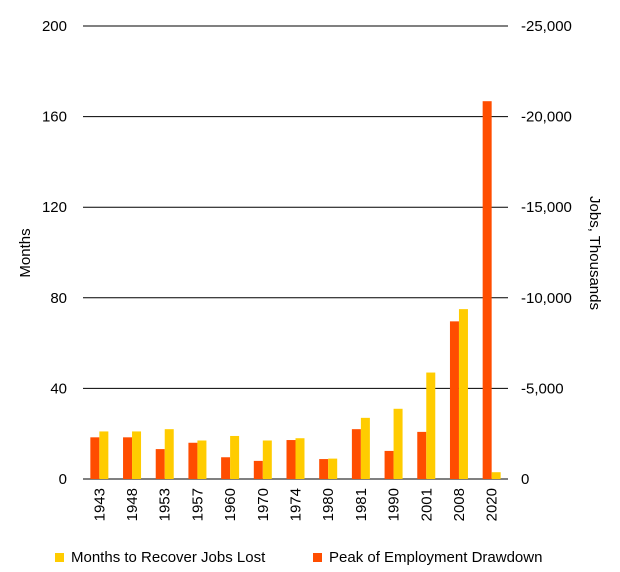 This screenshot has height=572, width=620. I want to click on right-tick-label: -25,000, so click(546, 26).